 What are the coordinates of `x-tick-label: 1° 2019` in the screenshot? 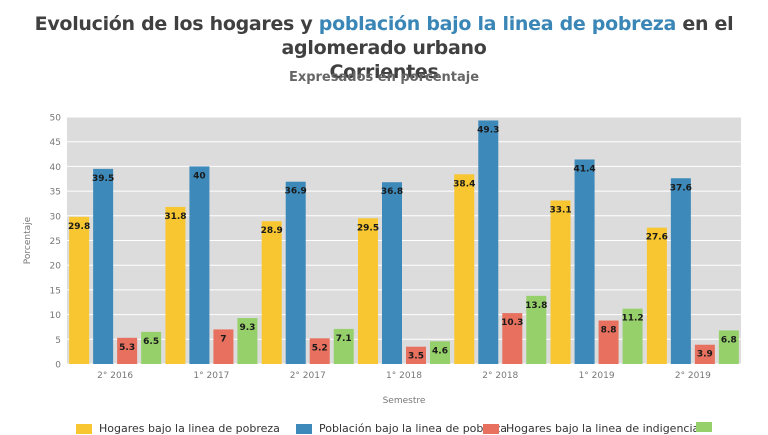 It's located at (597, 376).